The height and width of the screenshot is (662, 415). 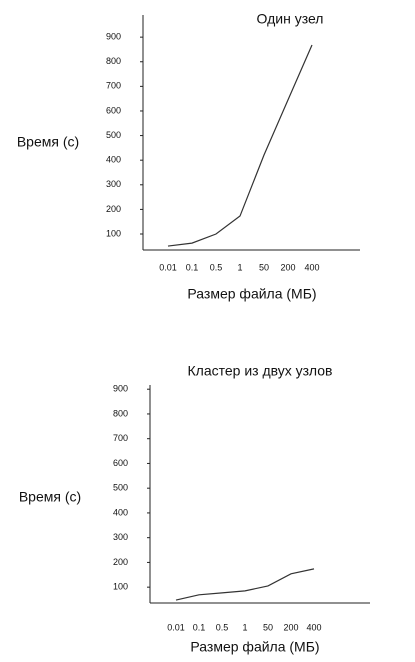 What do you see at coordinates (290, 19) in the screenshot?
I see `chart-title: Один узел` at bounding box center [290, 19].